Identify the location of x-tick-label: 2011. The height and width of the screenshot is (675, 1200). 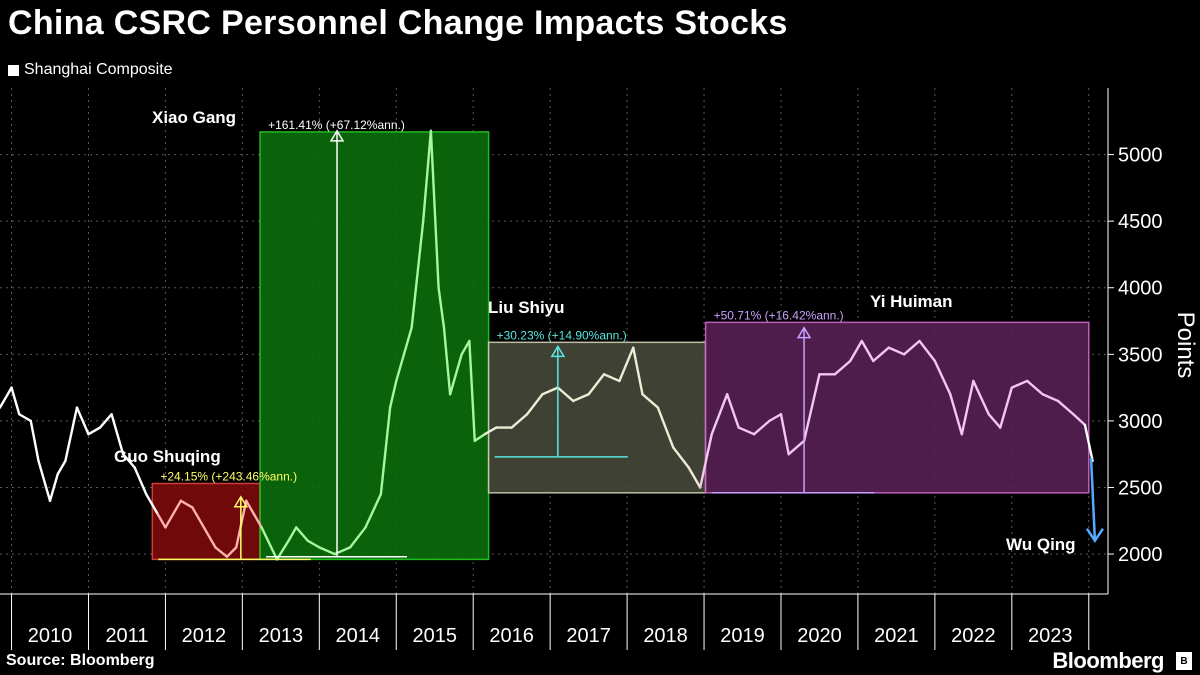
(126, 636).